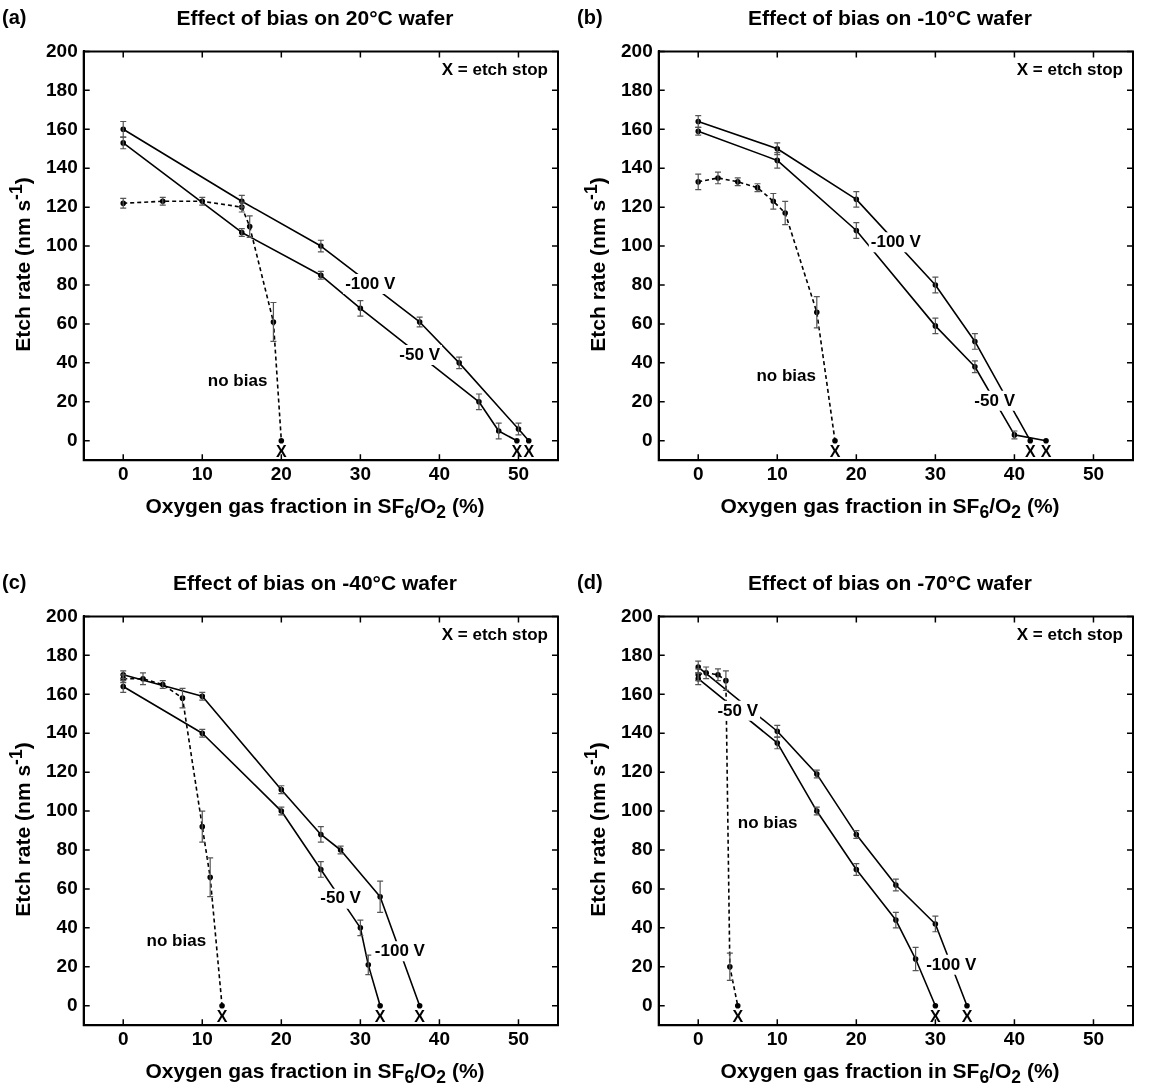 The height and width of the screenshot is (1089, 1150). Describe the element at coordinates (890, 18) in the screenshot. I see `chart-title: Effect of bias on -10°C wafer` at that location.